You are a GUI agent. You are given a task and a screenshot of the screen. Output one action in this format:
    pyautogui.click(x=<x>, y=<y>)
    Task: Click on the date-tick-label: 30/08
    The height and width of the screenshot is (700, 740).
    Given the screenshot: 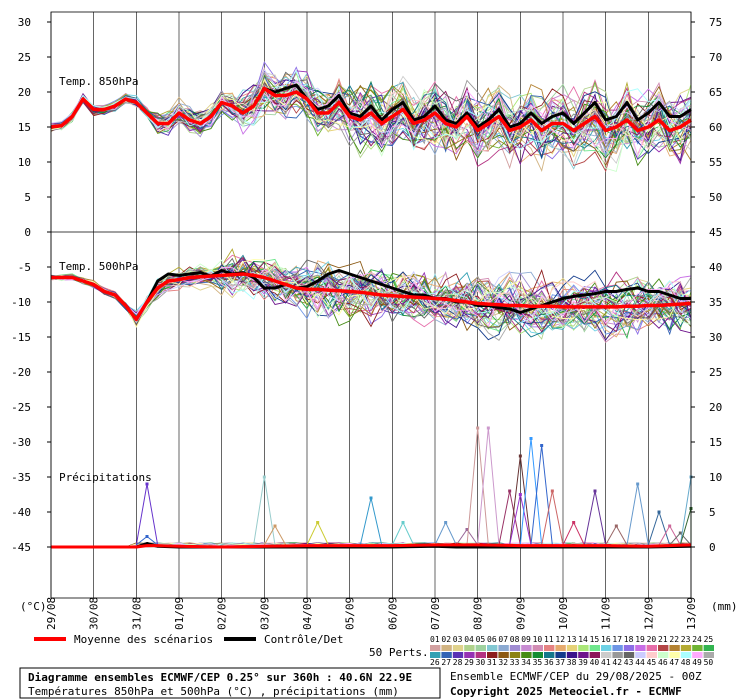 What is the action you would take?
    pyautogui.click(x=94, y=613)
    